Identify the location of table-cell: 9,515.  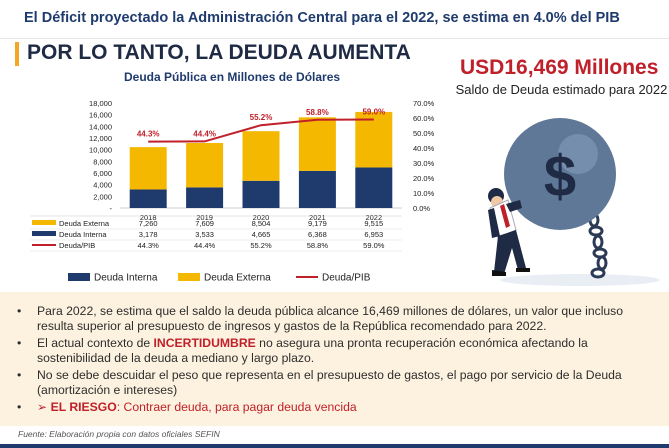
(373, 223).